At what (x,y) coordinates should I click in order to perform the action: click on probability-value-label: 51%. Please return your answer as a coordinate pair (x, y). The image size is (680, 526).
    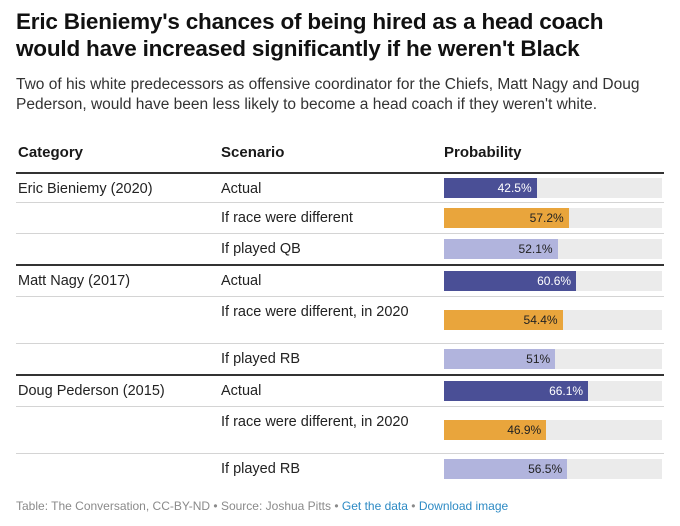
    Looking at the image, I should click on (538, 359).